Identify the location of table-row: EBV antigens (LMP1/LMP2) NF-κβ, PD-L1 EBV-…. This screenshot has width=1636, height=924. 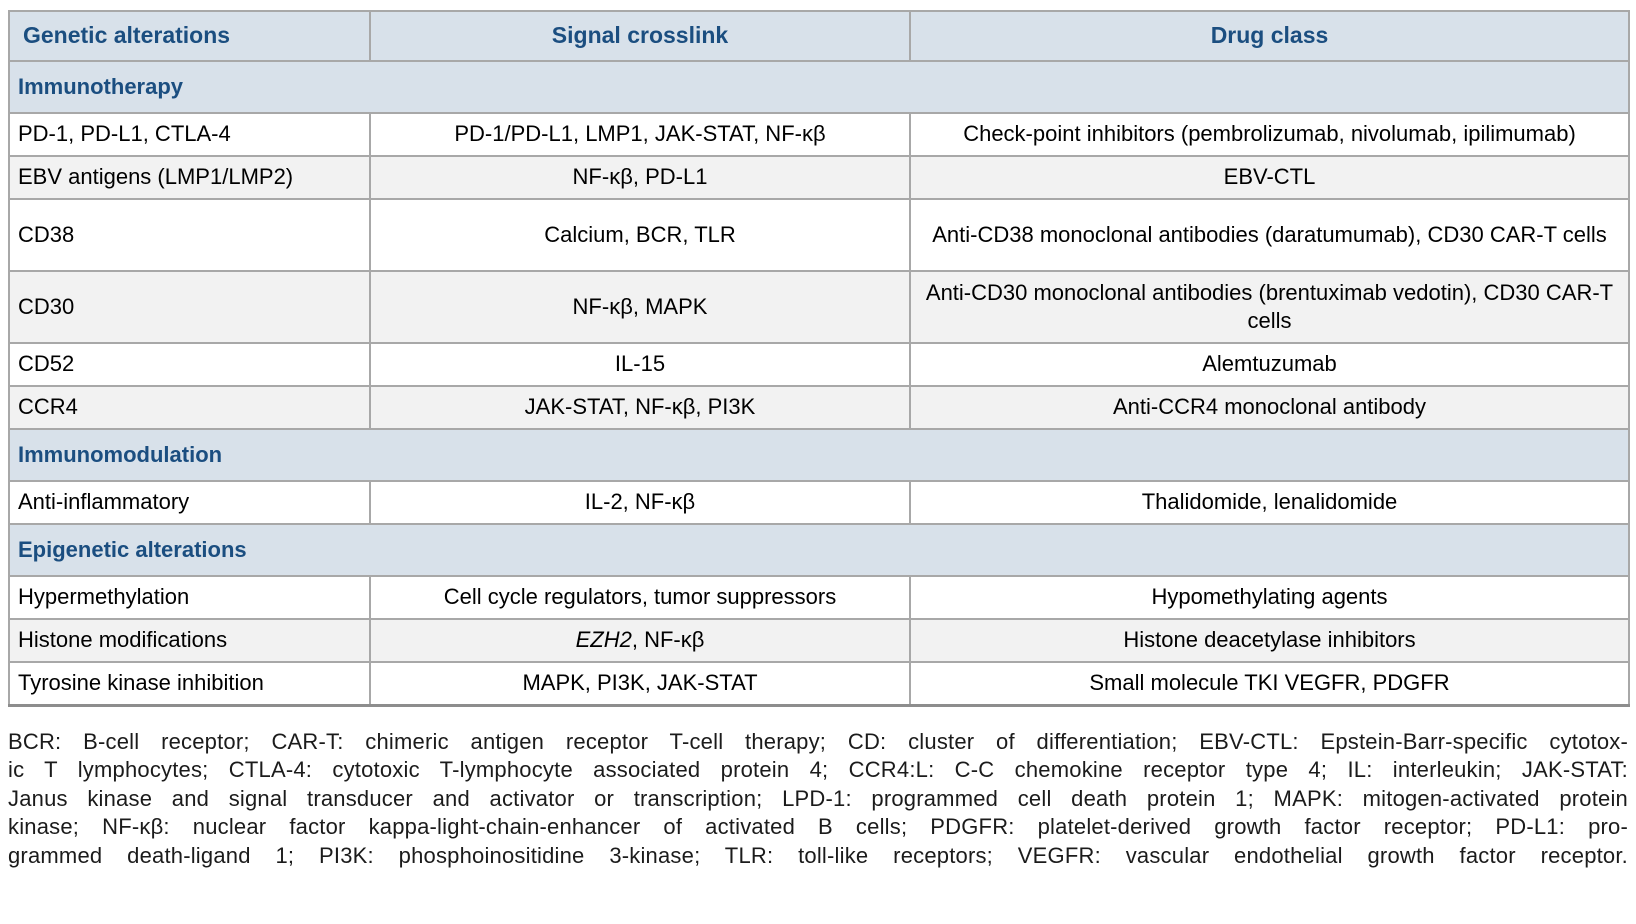
(819, 177).